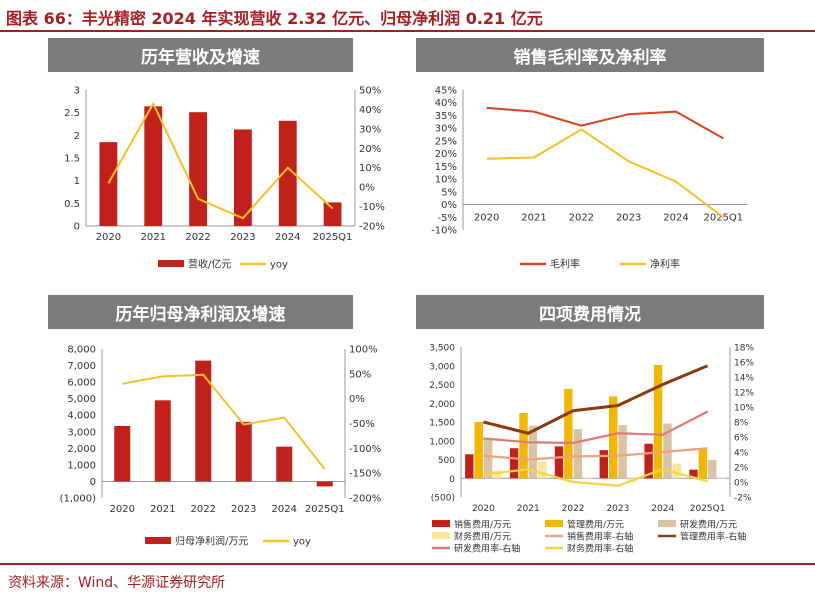  What do you see at coordinates (600, 537) in the screenshot?
I see `legend-label: 销售费用率-右轴` at bounding box center [600, 537].